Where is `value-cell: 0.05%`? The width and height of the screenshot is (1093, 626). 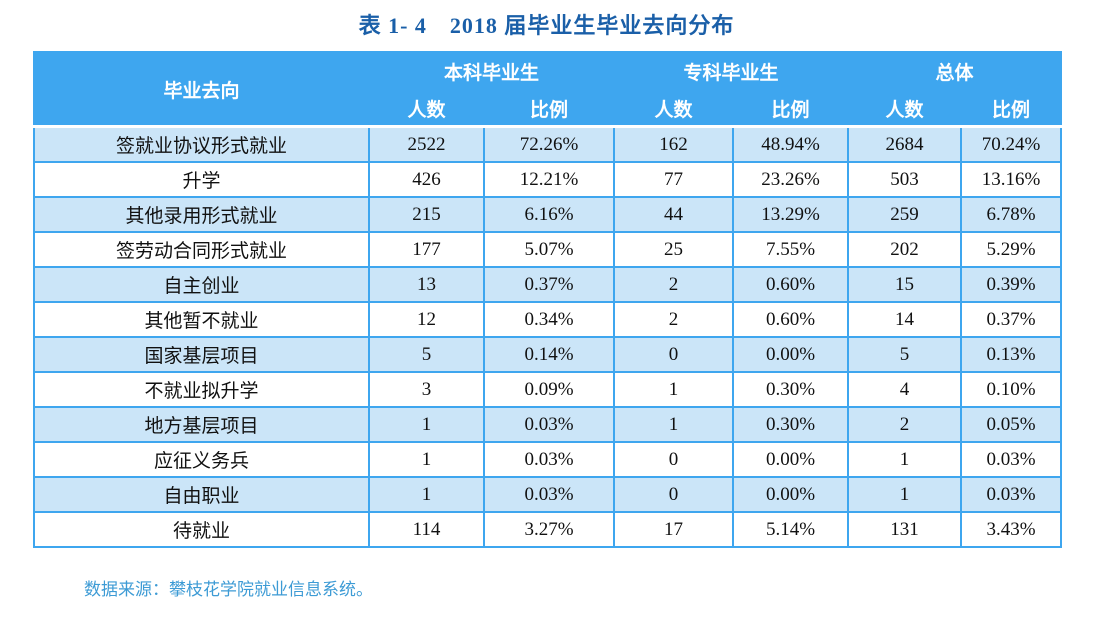 value-cell: 0.05% is located at coordinates (1011, 424).